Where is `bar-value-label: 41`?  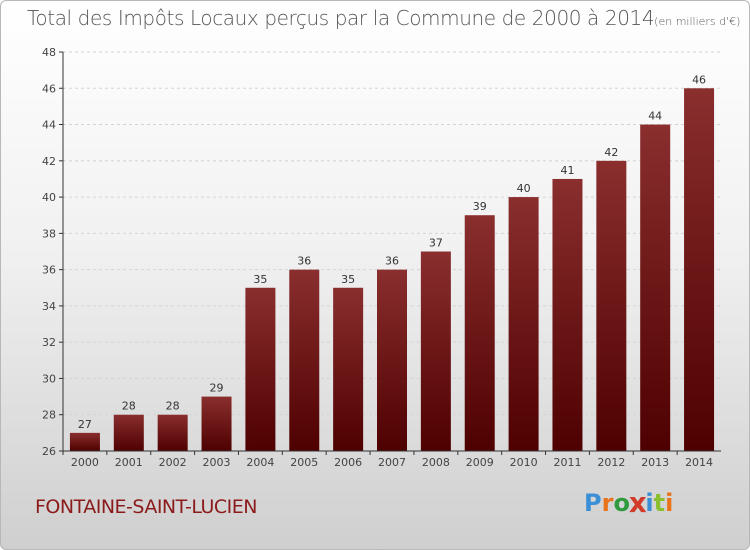
bar-value-label: 41 is located at coordinates (567, 170).